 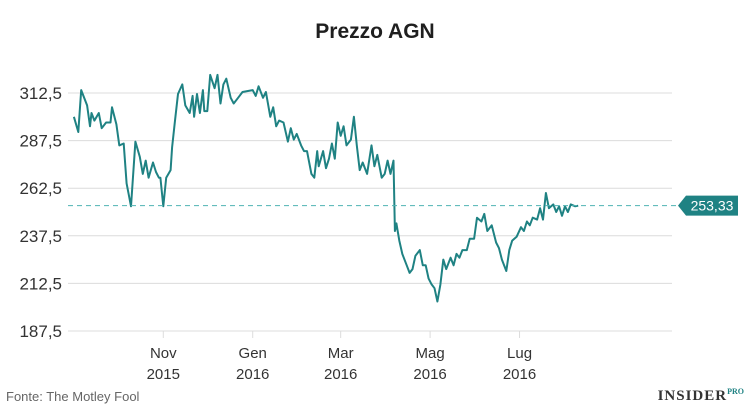 I want to click on y-tick-label: 262,5, so click(x=40, y=188).